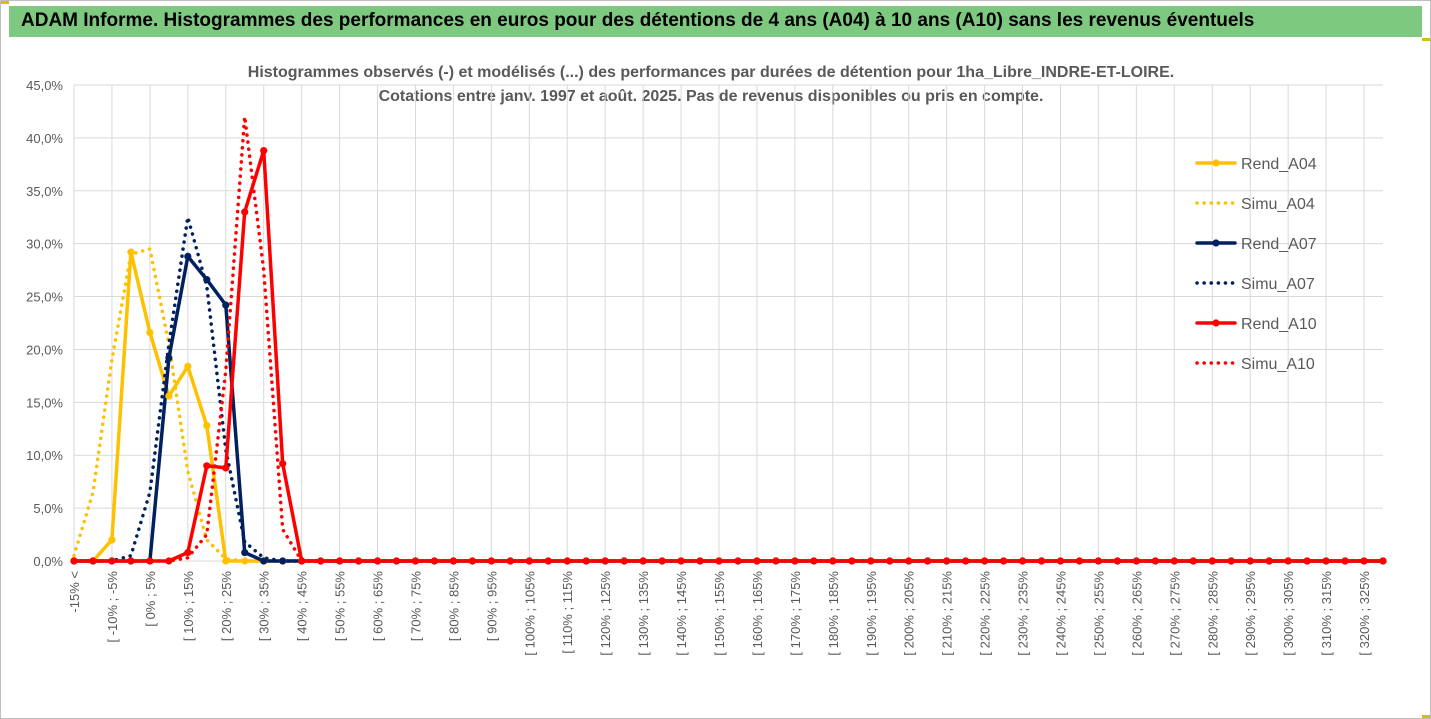  What do you see at coordinates (1174, 613) in the screenshot?
I see `x-tick-label: [ 270% ; 275%` at bounding box center [1174, 613].